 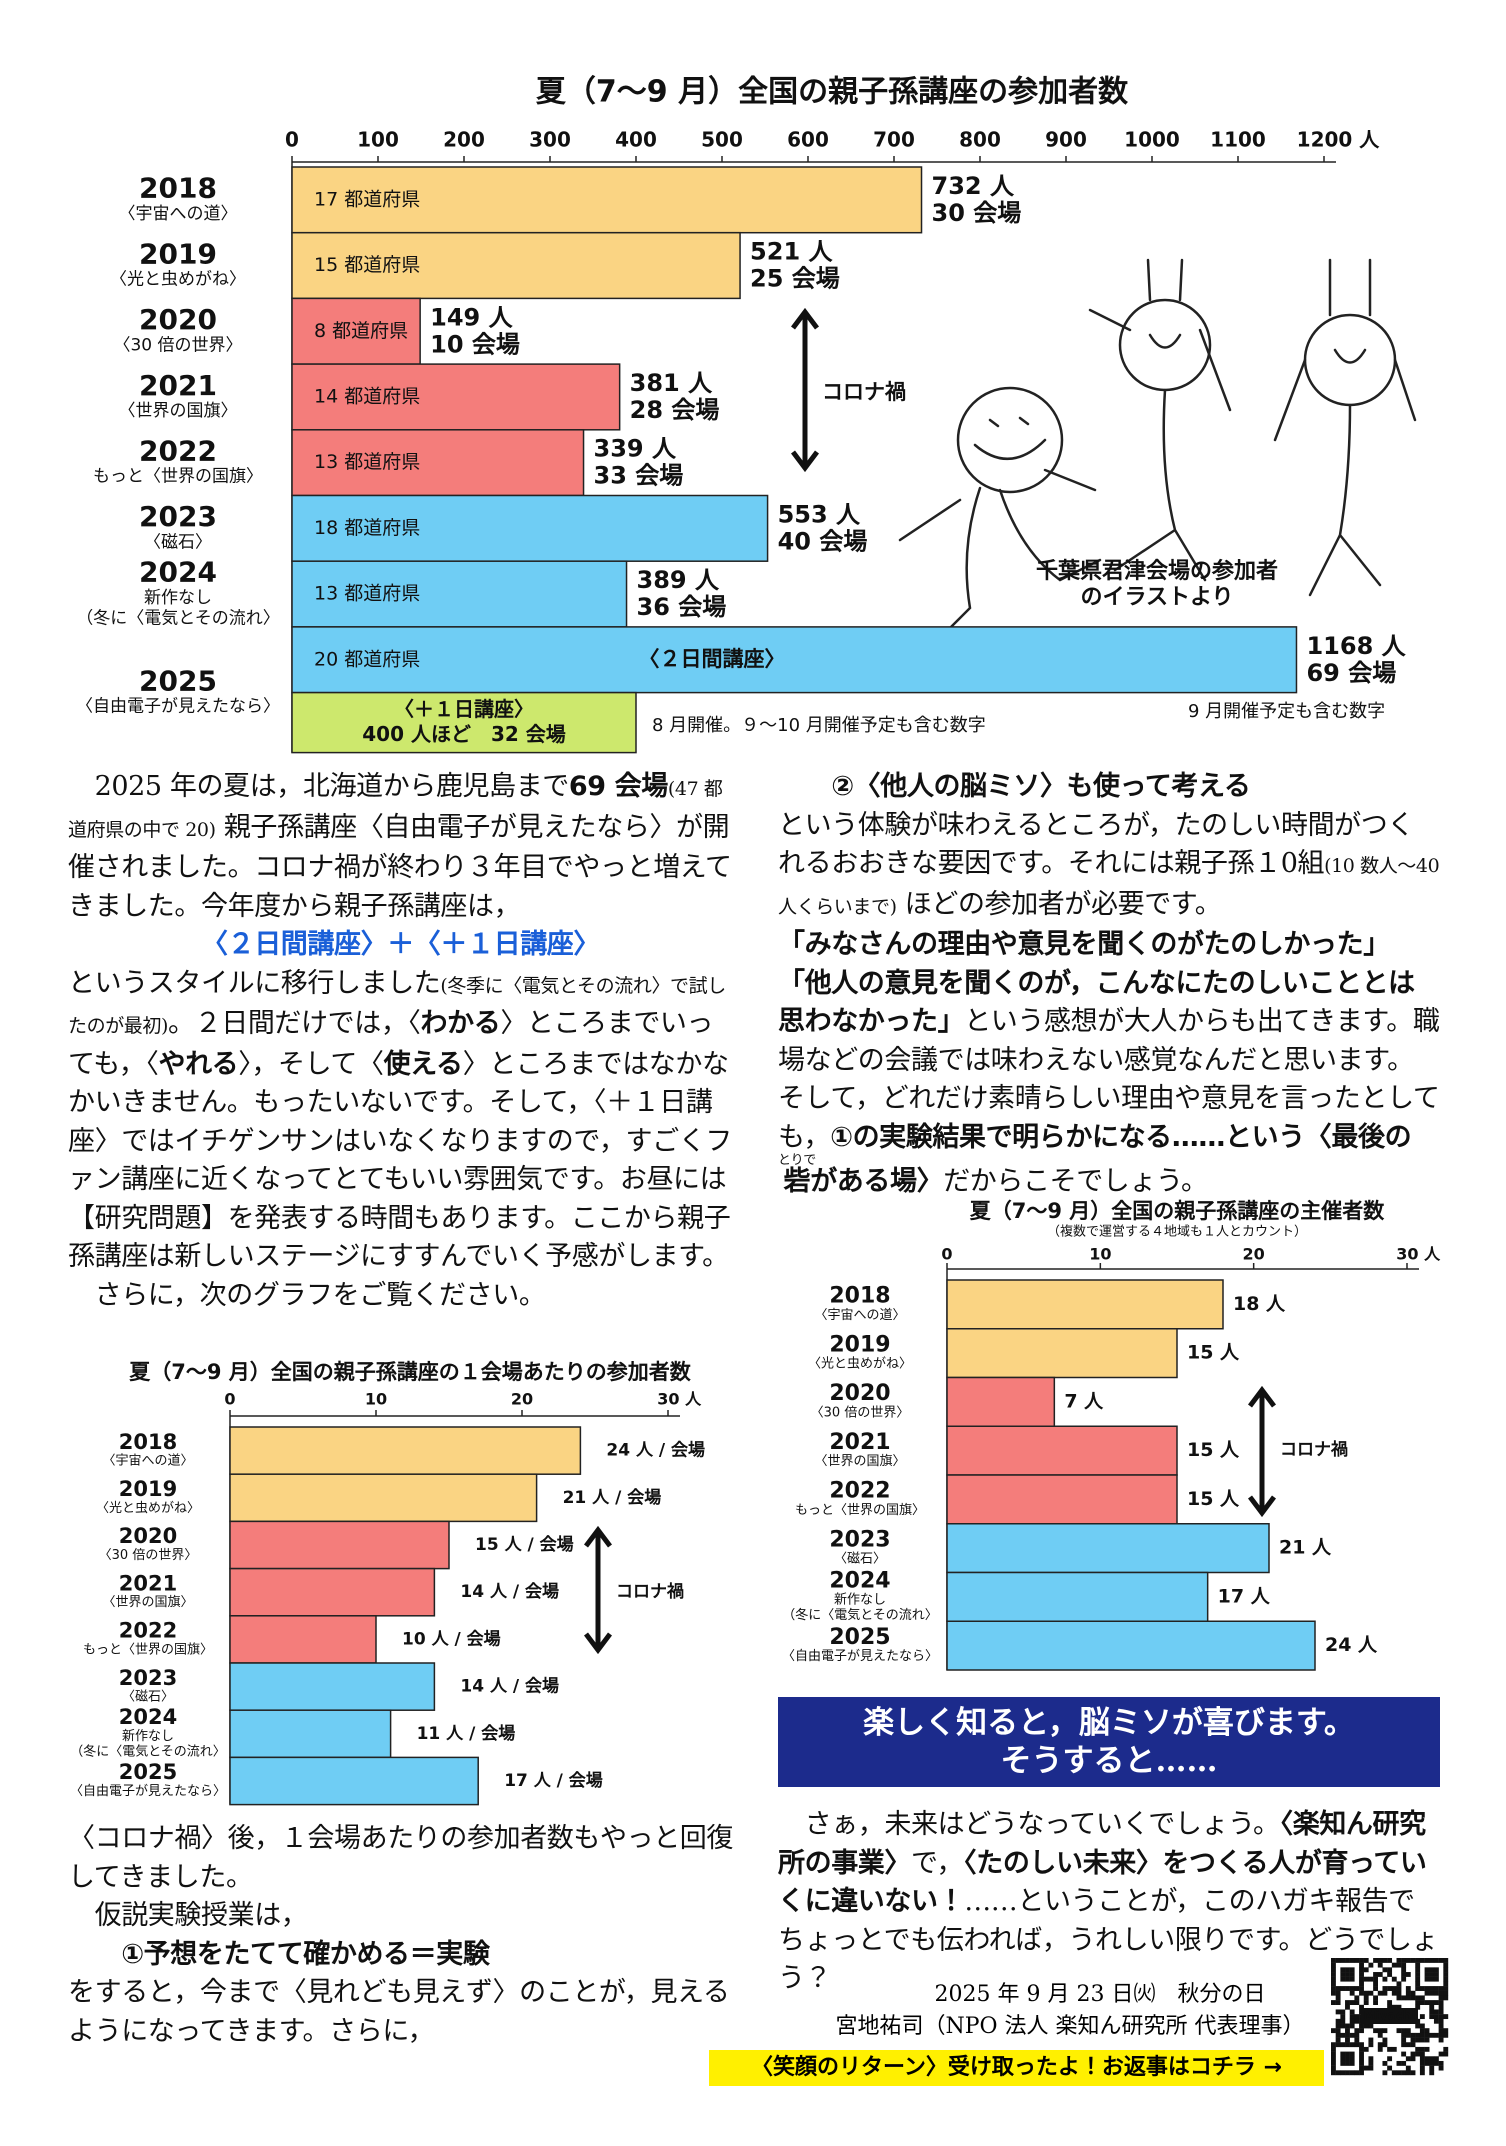 What do you see at coordinates (550, 140) in the screenshot?
I see `x-tick-label: 300` at bounding box center [550, 140].